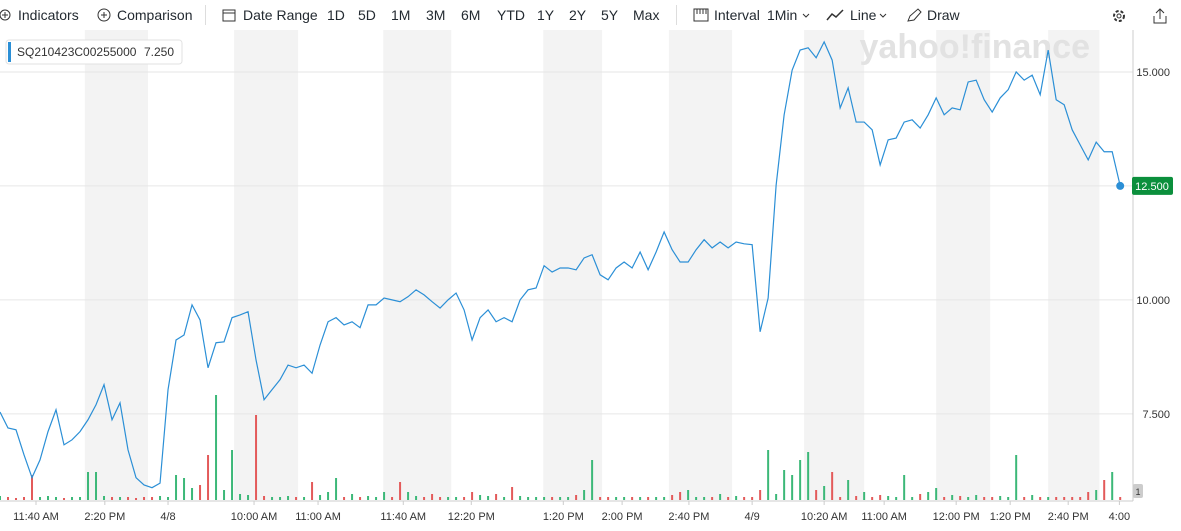 The height and width of the screenshot is (531, 1181). What do you see at coordinates (511, 15) in the screenshot?
I see `range-button: YTD` at bounding box center [511, 15].